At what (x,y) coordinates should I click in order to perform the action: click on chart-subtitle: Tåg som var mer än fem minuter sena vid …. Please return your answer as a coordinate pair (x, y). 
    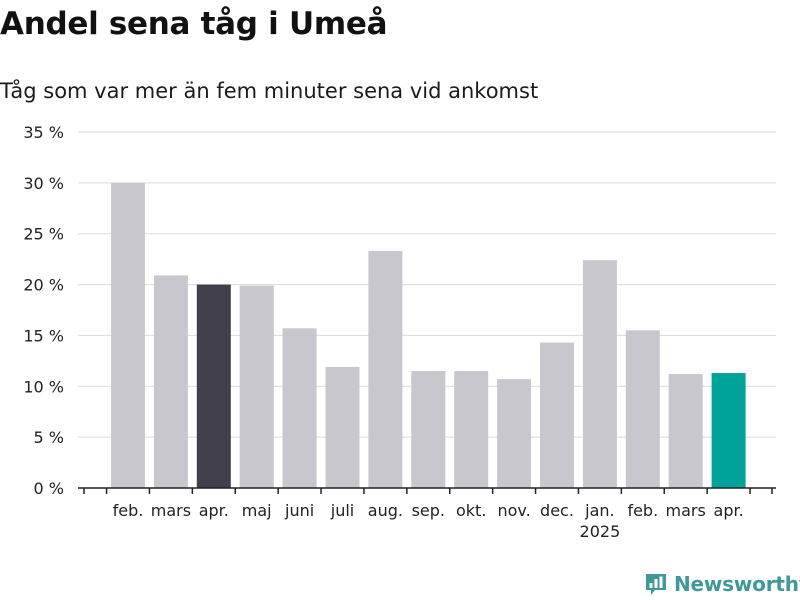
    Looking at the image, I should click on (269, 91).